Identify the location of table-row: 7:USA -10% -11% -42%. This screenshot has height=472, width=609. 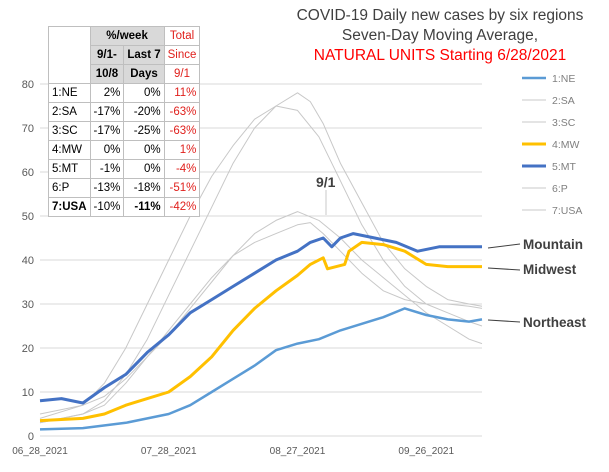
(124, 207).